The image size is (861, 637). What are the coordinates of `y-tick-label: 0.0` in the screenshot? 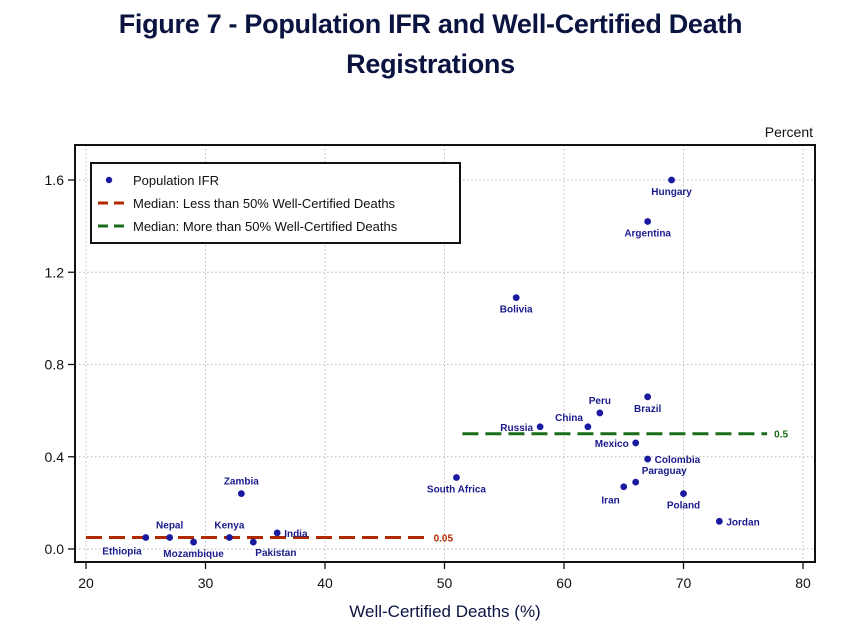 It's located at (55, 549).